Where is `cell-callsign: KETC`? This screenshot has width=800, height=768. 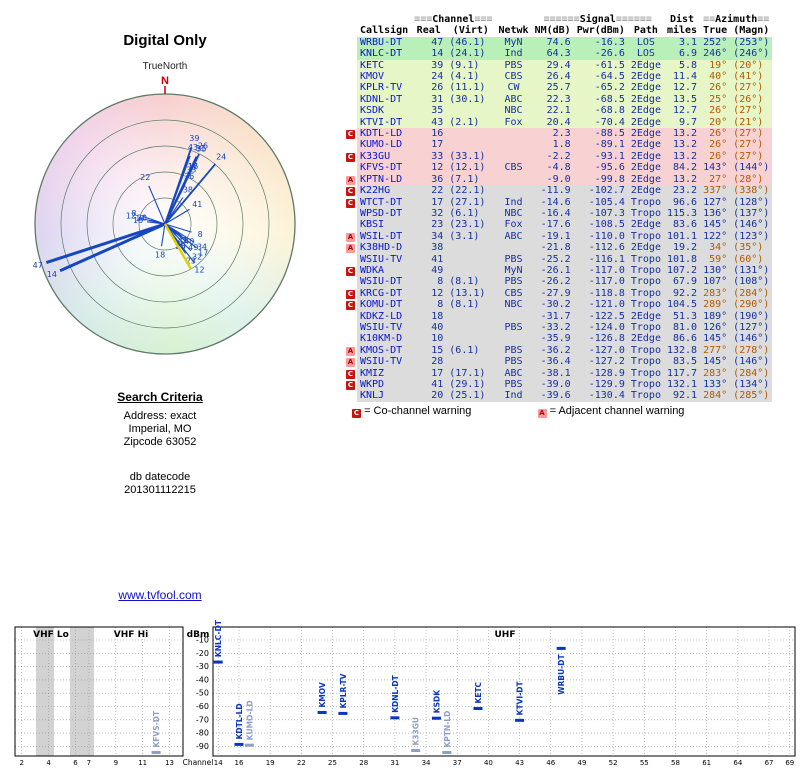
cell-callsign: KETC is located at coordinates (384, 65).